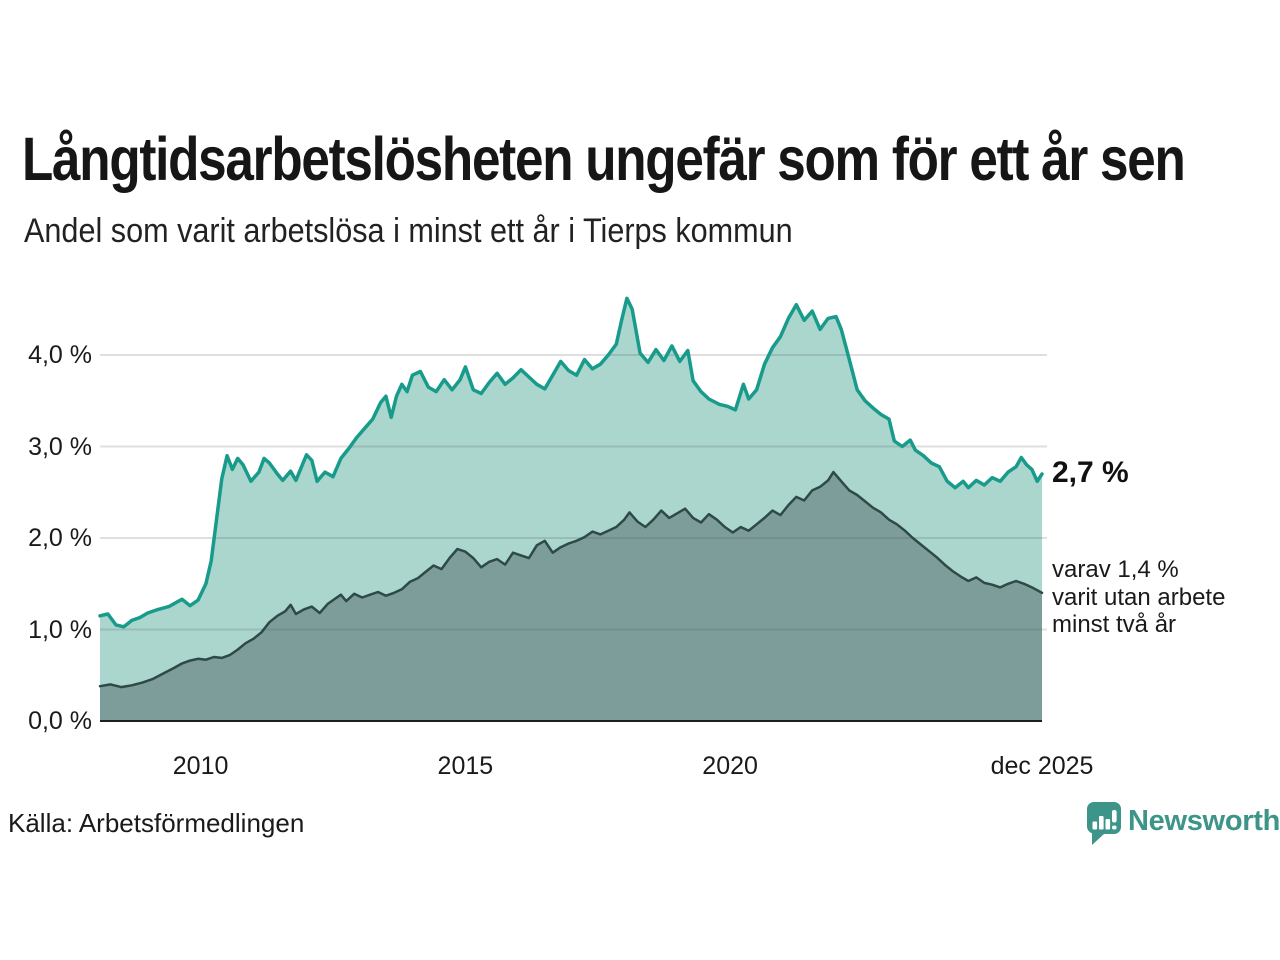 Image resolution: width=1280 pixels, height=960 pixels. Describe the element at coordinates (1095, 825) in the screenshot. I see `bar-icon-small` at that location.